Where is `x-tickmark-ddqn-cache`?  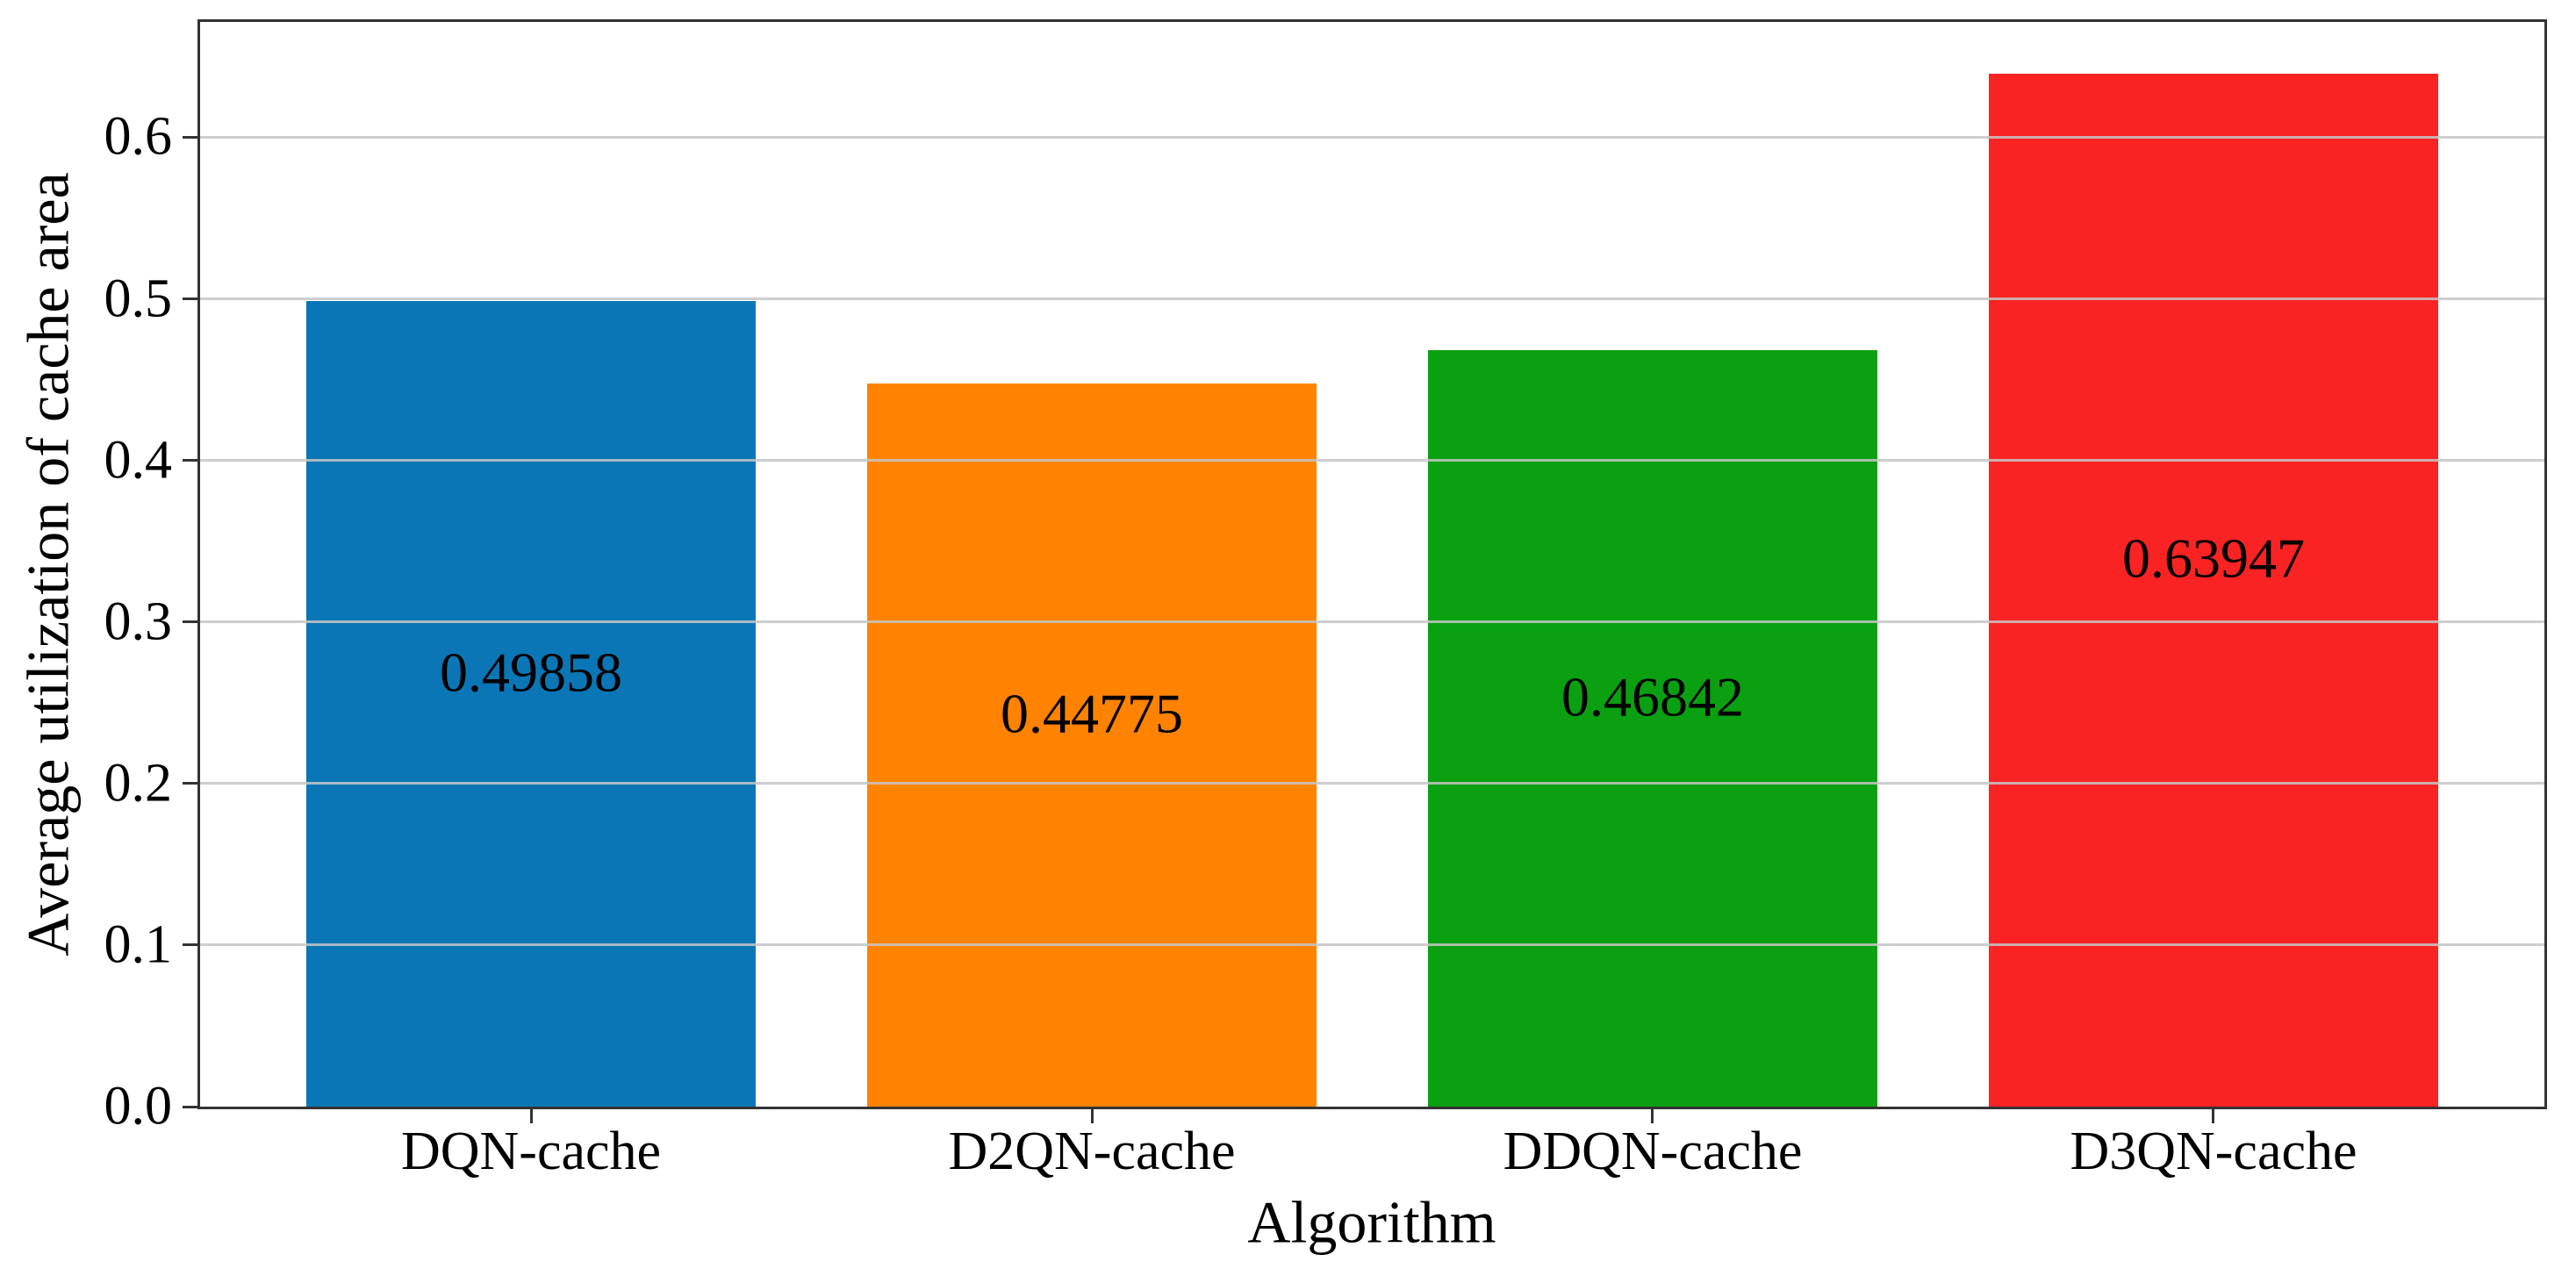 x-tickmark-ddqn-cache is located at coordinates (1652, 1116).